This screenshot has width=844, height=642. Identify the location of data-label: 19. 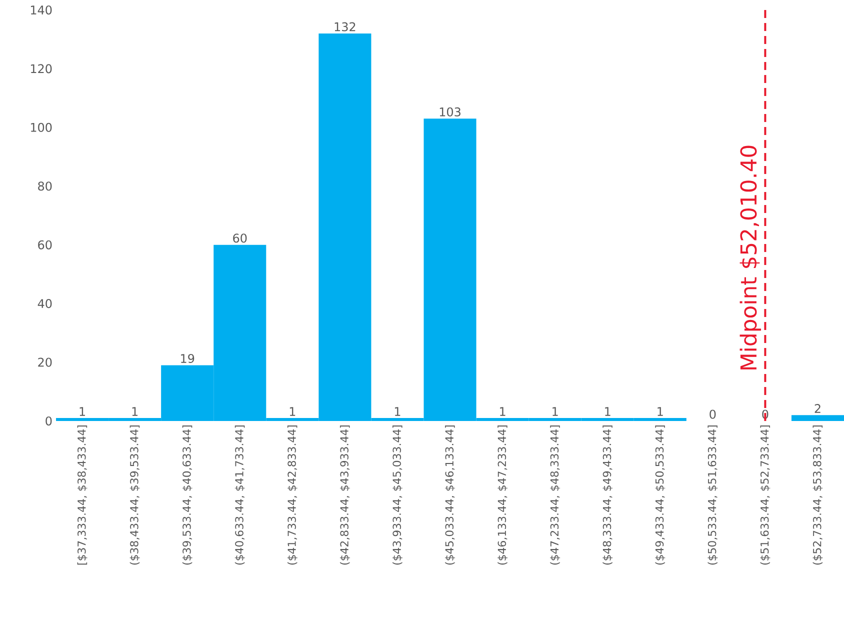
(187, 359).